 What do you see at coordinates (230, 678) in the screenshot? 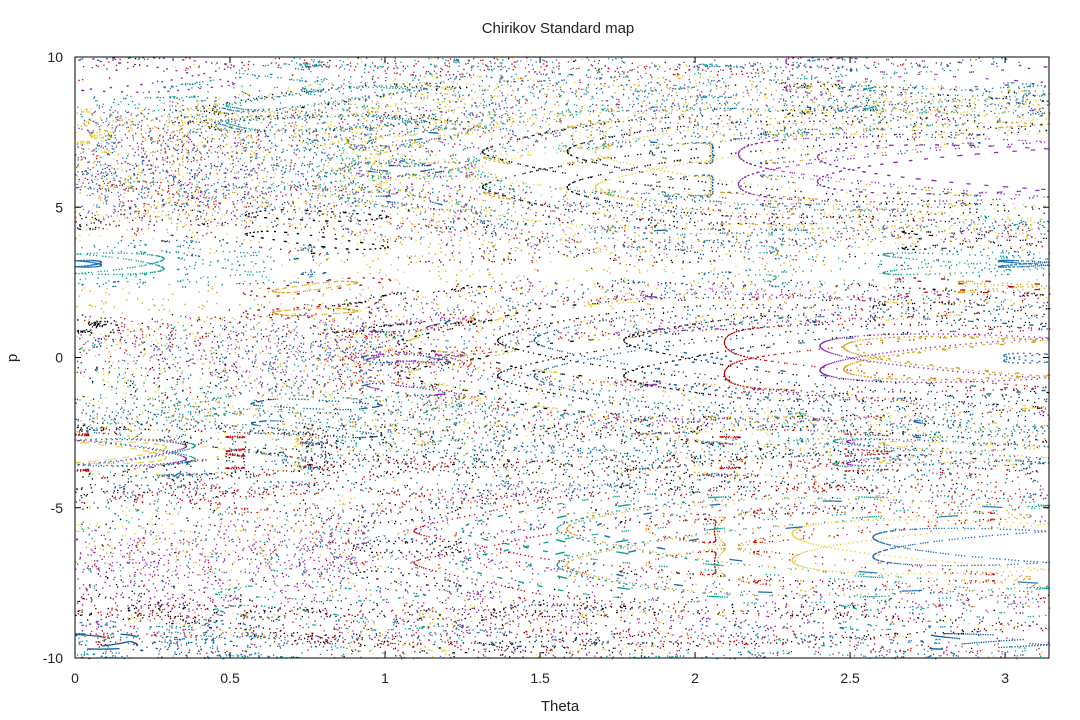
I see `x-tick-label: 0.5` at bounding box center [230, 678].